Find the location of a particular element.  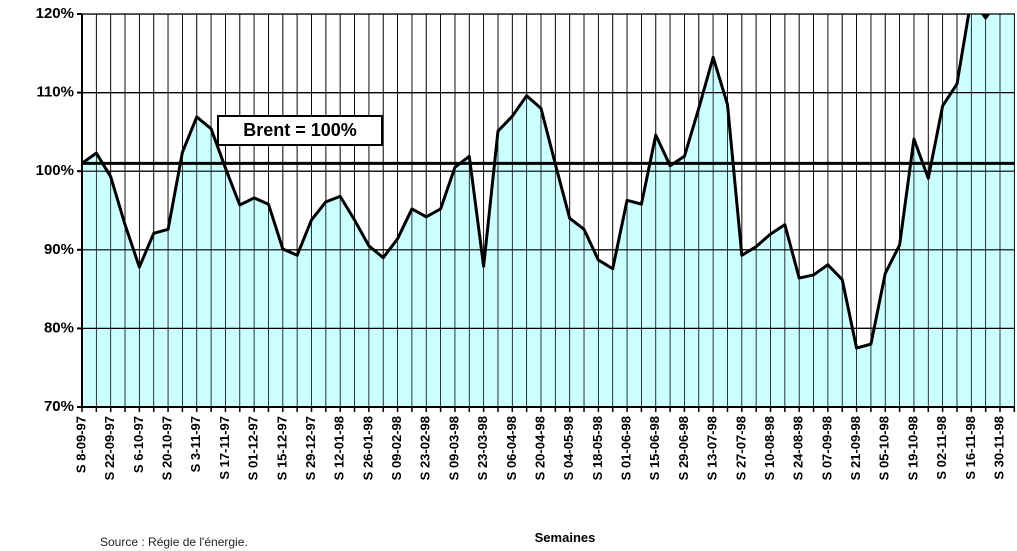

x-tick-label: S 16-11-98 is located at coordinates (970, 448).